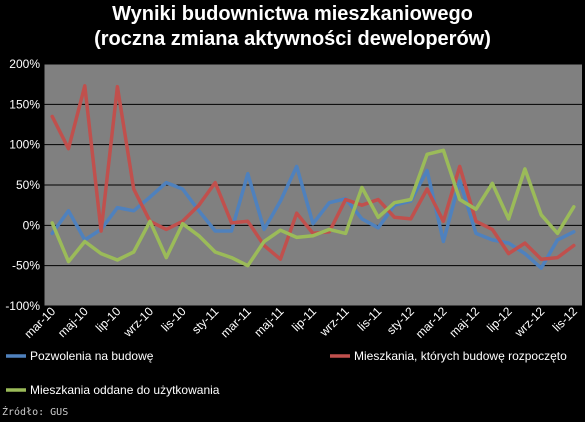  Describe the element at coordinates (499, 319) in the screenshot. I see `x-tick-label: lip-12` at that location.